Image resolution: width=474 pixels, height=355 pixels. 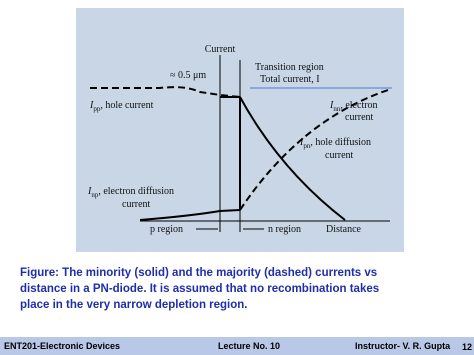 What do you see at coordinates (289, 67) in the screenshot?
I see `label: Transition region` at bounding box center [289, 67].